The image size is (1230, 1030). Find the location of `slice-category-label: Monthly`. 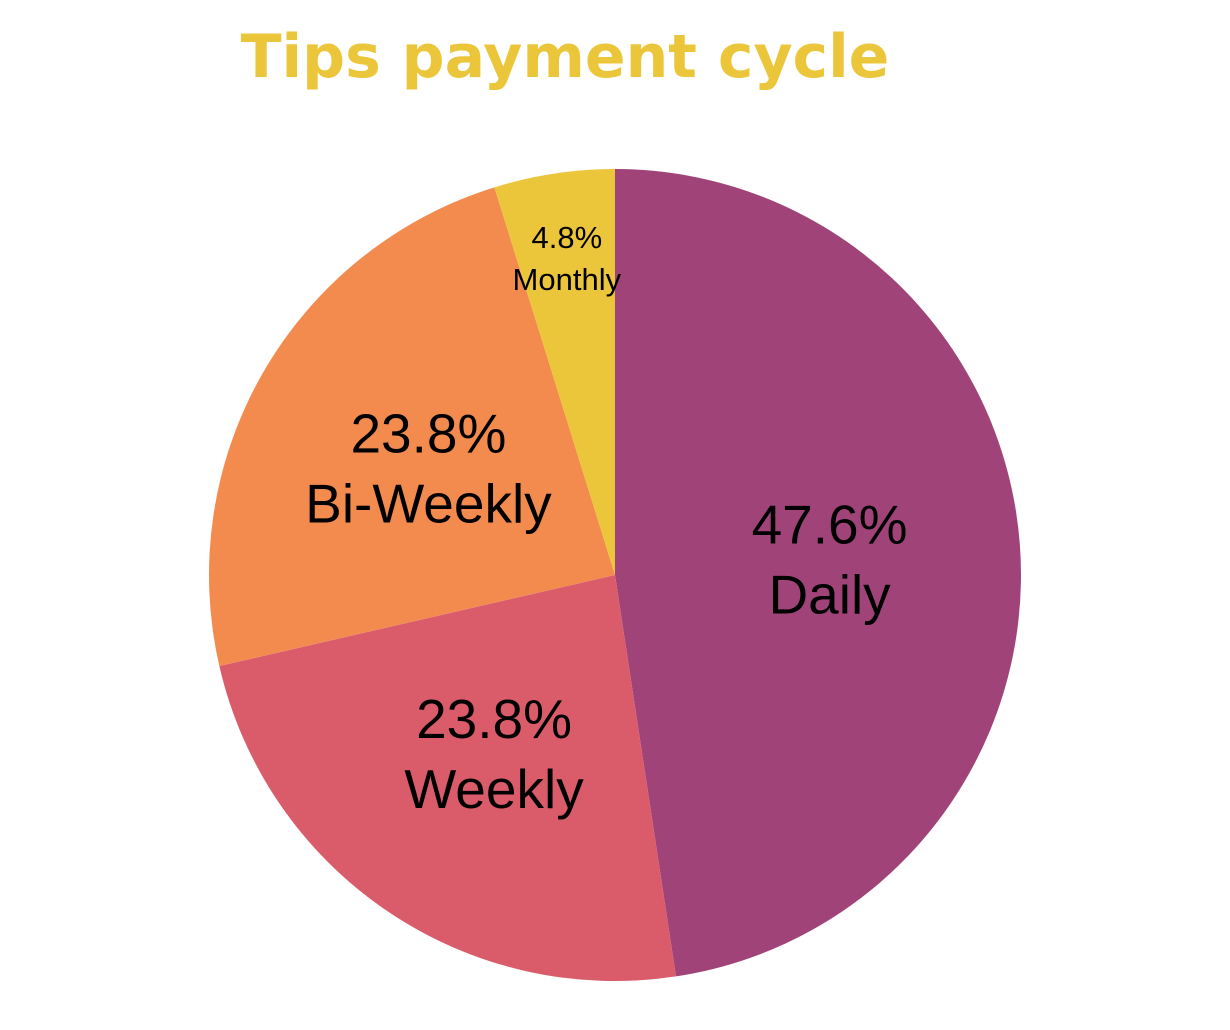

slice-category-label: Monthly is located at coordinates (567, 279).